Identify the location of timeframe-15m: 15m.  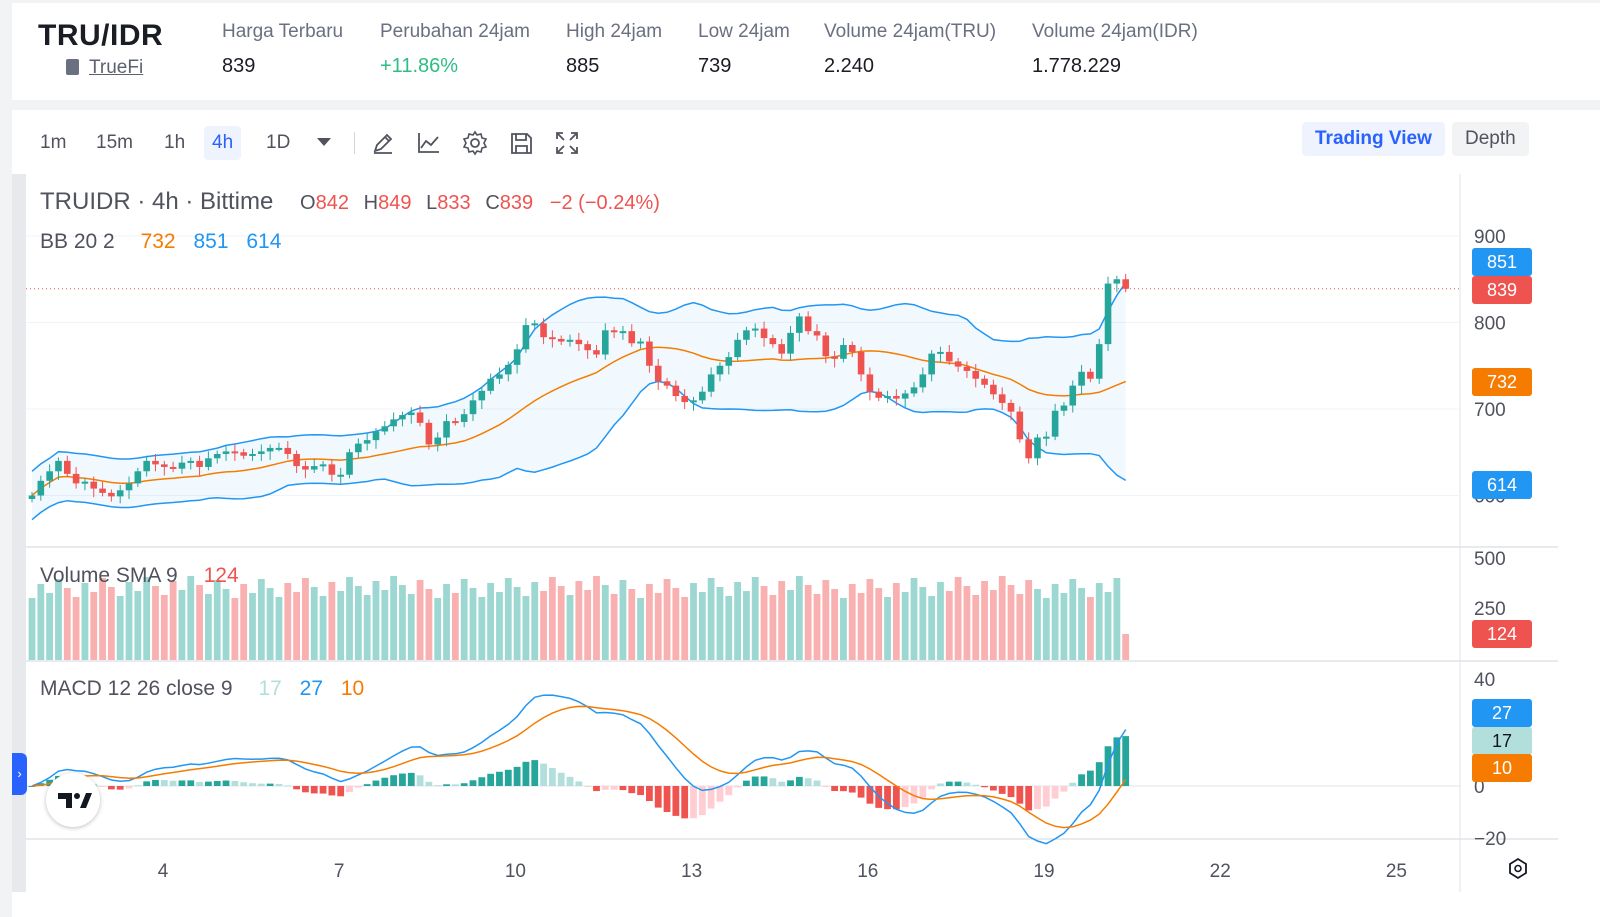
(114, 142).